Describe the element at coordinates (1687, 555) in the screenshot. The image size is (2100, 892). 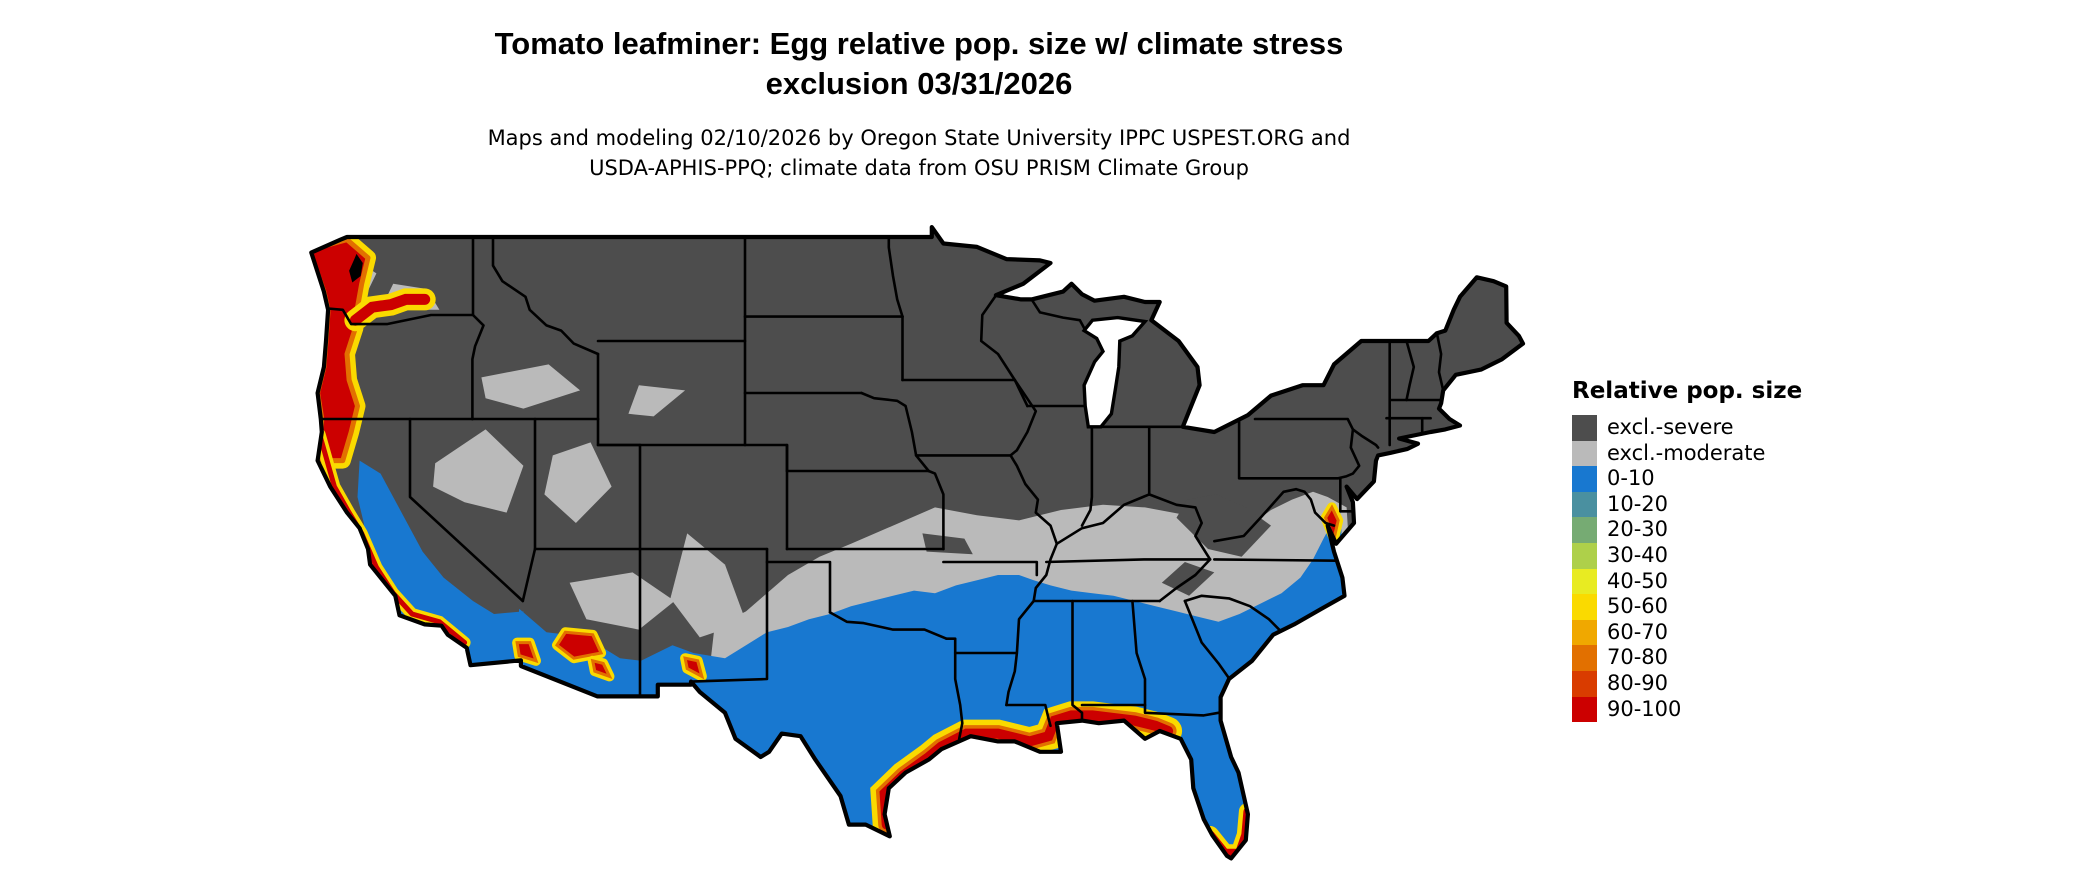
I see `legend-row: 30-40` at that location.